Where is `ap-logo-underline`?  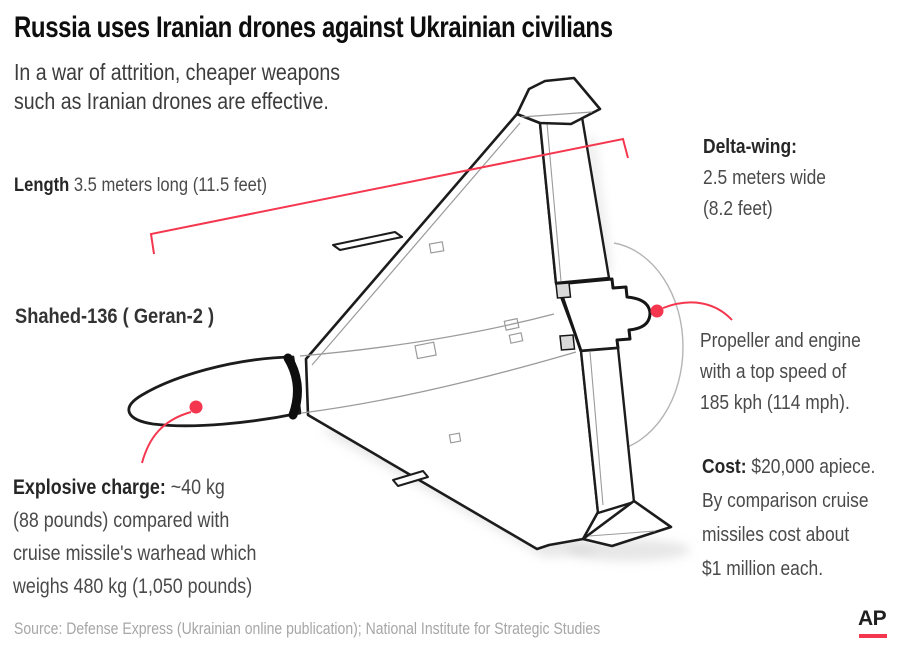
ap-logo-underline is located at coordinates (873, 636).